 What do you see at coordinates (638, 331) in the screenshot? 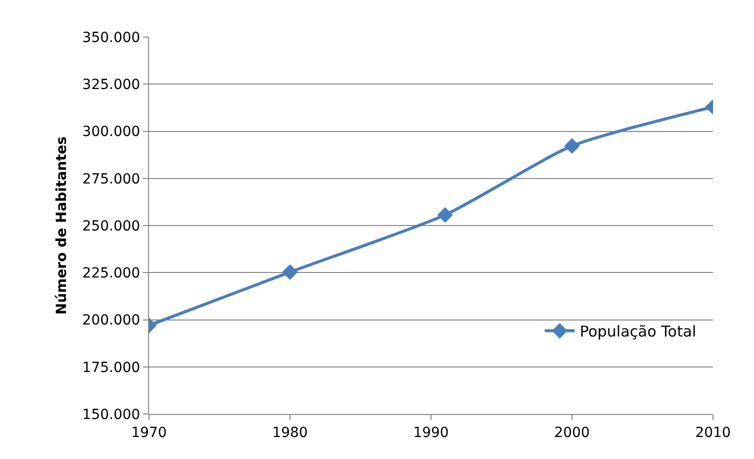
I see `legend-label: População Total` at bounding box center [638, 331].